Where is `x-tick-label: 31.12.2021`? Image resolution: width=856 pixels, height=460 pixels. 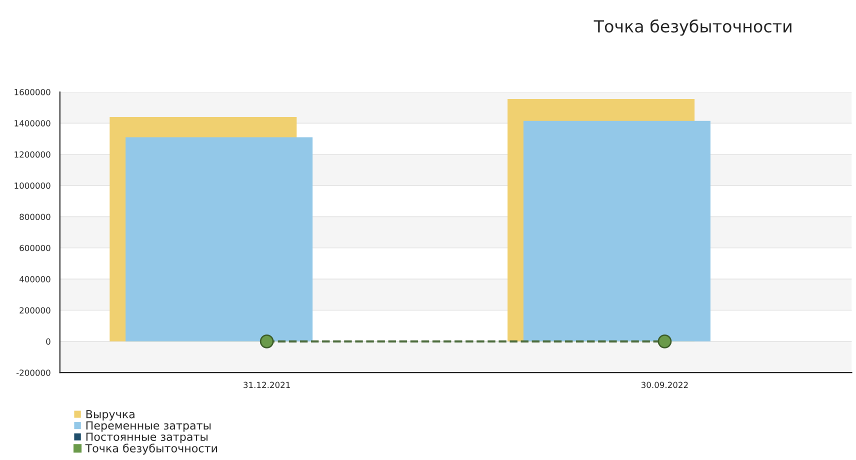 x-tick-label: 31.12.2021 is located at coordinates (267, 385).